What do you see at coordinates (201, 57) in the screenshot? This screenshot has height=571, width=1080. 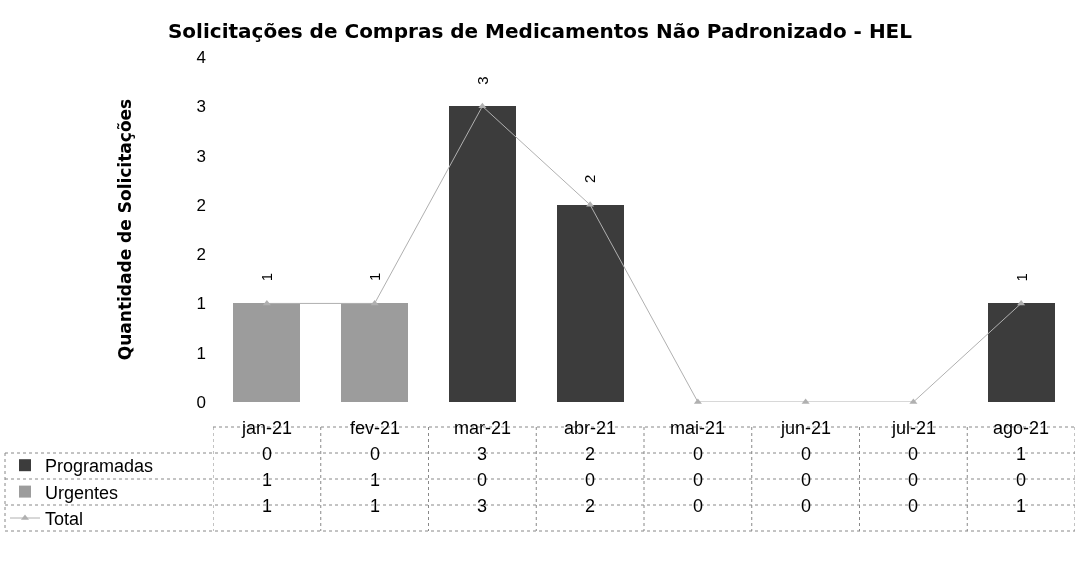 I see `y-tick-label: 4` at bounding box center [201, 57].